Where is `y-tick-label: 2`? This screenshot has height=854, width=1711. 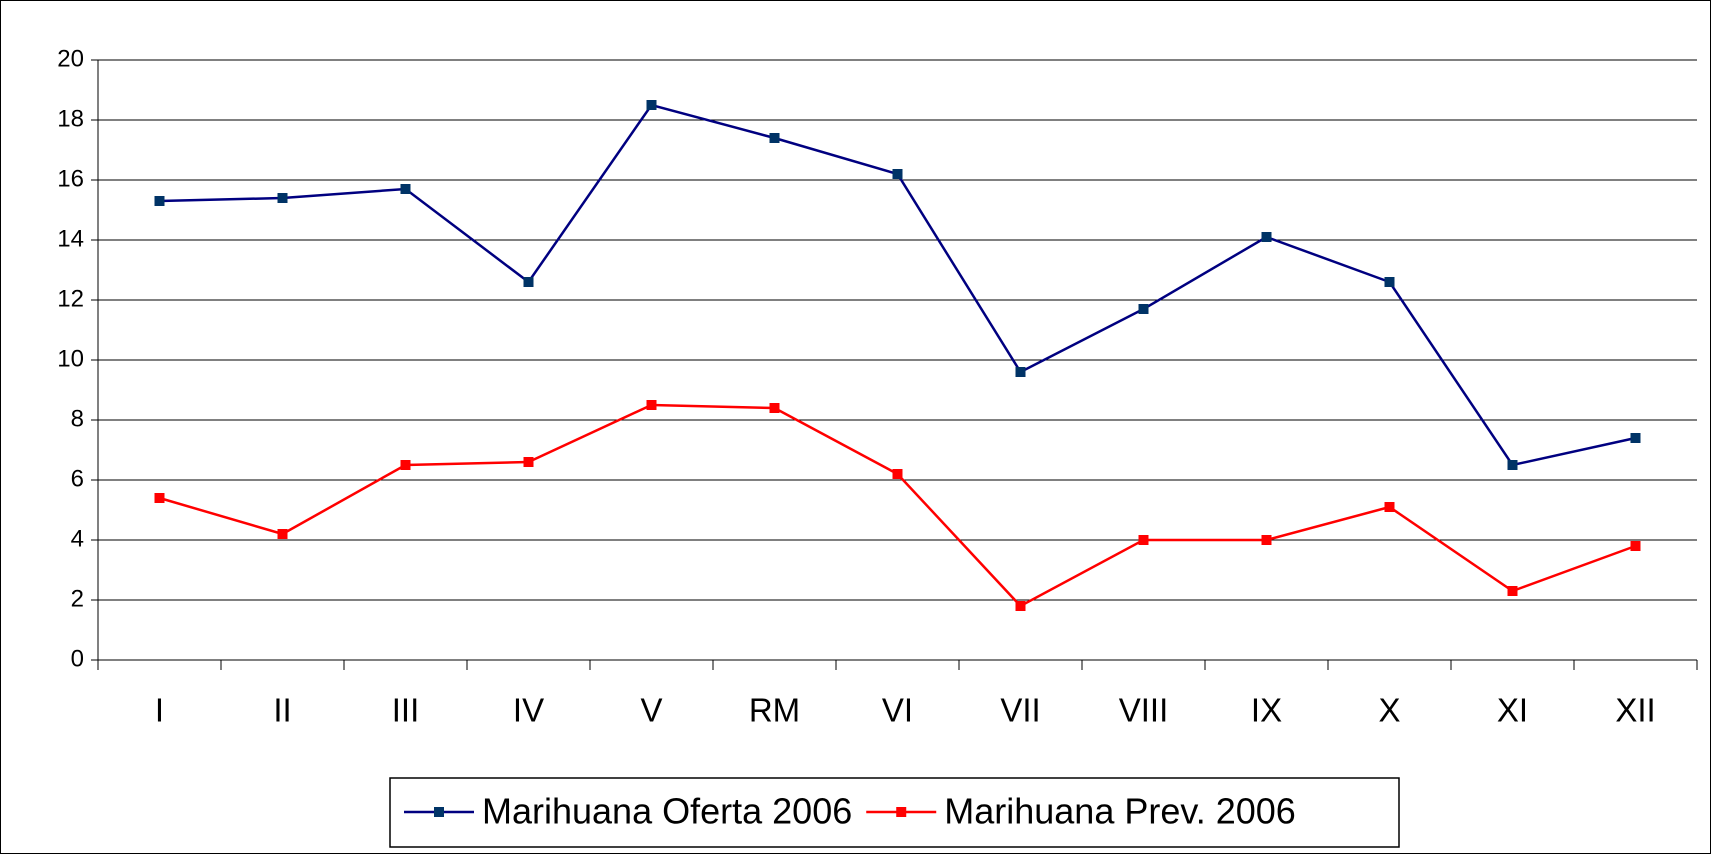 y-tick-label: 2 is located at coordinates (77, 598).